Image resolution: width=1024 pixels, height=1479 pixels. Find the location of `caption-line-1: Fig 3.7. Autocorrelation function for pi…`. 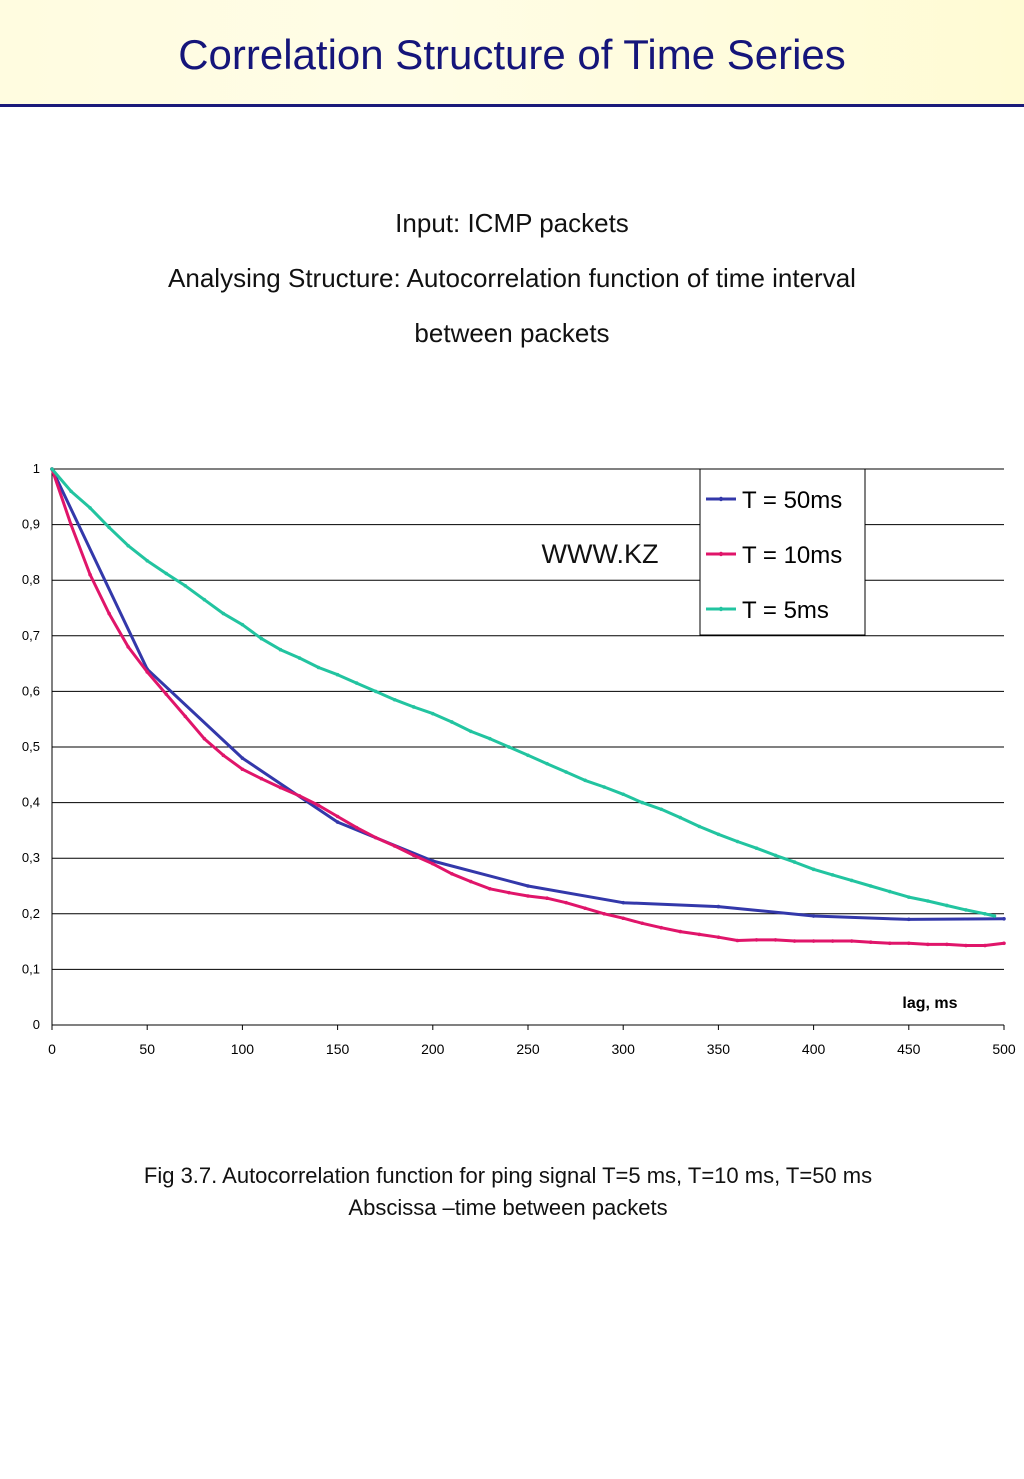

caption-line-1: Fig 3.7. Autocorrelation function for pi… is located at coordinates (508, 1175).